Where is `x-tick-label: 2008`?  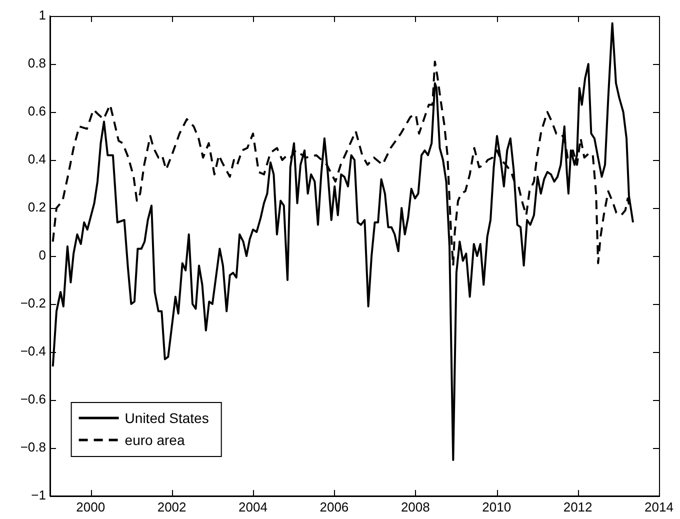 x-tick-label: 2008 is located at coordinates (415, 506).